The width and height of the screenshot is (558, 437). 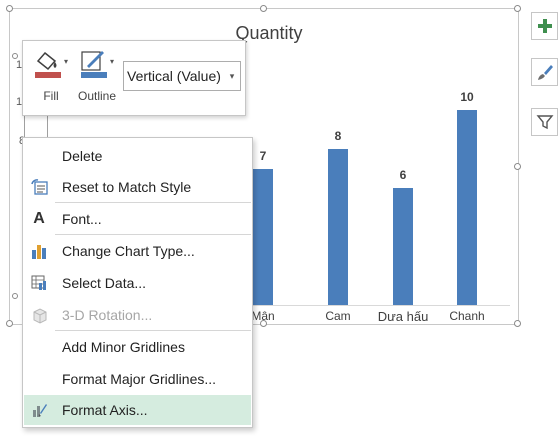 What do you see at coordinates (263, 155) in the screenshot?
I see `data-label: 7` at bounding box center [263, 155].